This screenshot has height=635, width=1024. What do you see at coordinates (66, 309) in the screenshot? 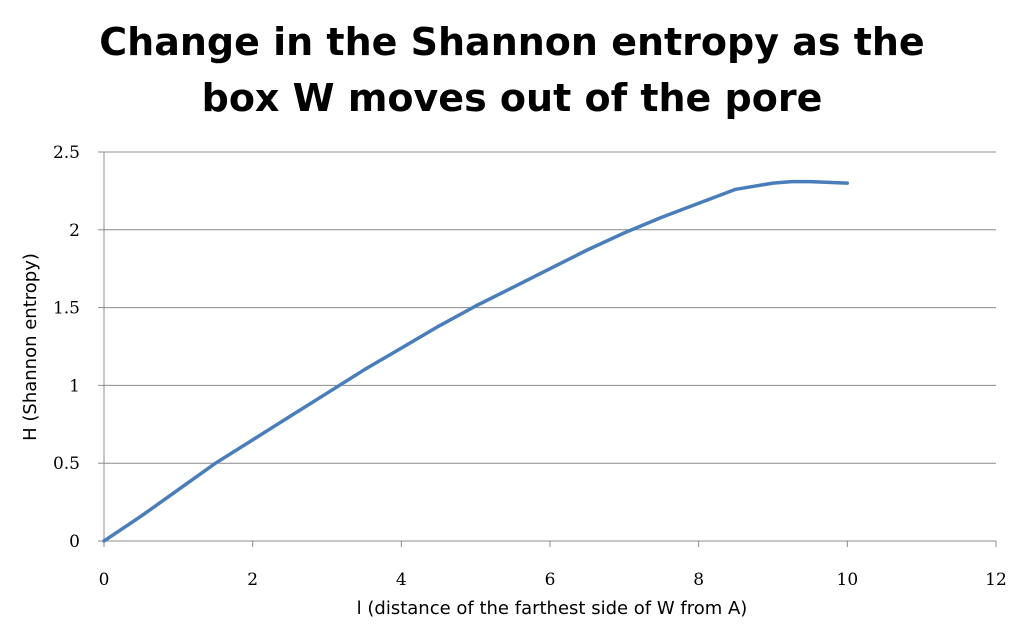
I see `y-tick-label-3: 1.5` at bounding box center [66, 309].